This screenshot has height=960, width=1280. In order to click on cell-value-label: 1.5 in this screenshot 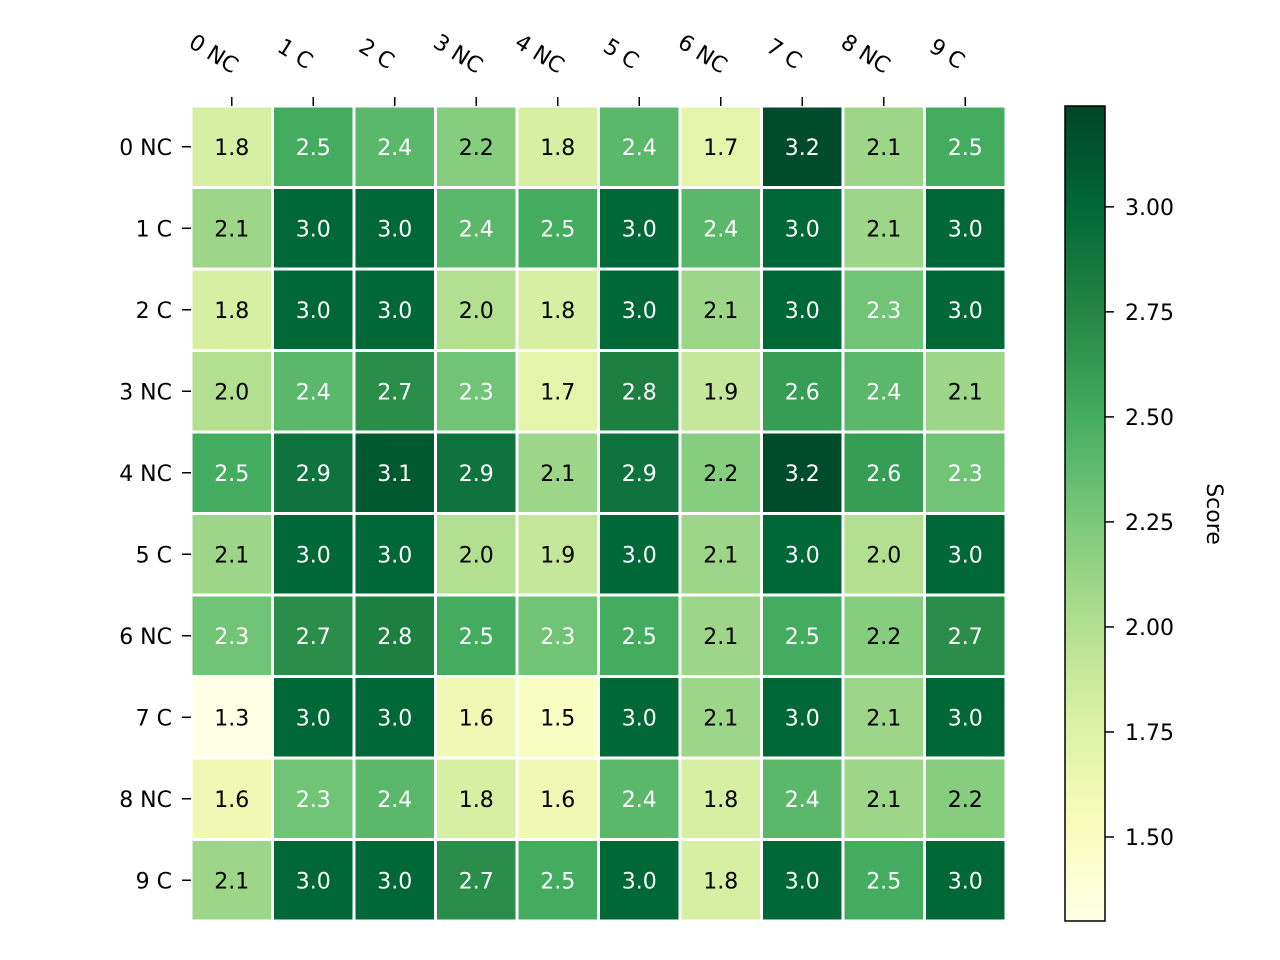, I will do `click(557, 718)`.